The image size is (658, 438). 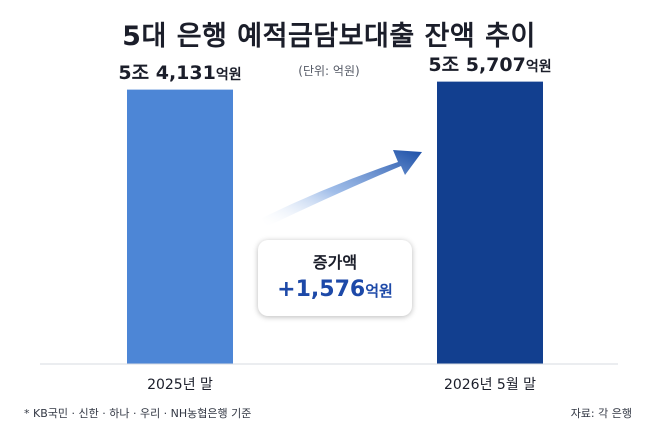 What do you see at coordinates (321, 289) in the screenshot?
I see `callout-amount: +1,576` at bounding box center [321, 289].